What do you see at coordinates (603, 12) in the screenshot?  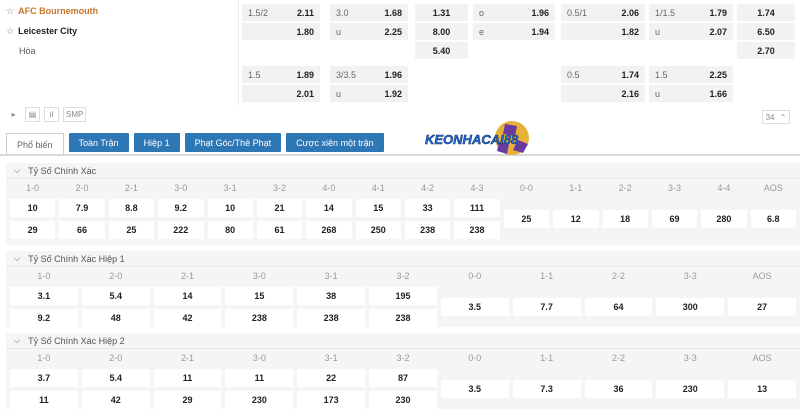 I see `odds-cell: 0.5/1 2.06` at bounding box center [603, 12].